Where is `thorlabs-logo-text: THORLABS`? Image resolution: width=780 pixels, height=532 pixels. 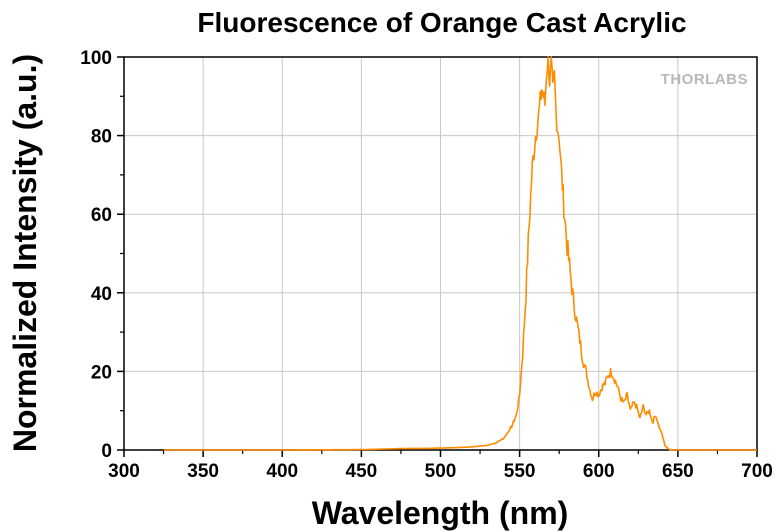
thorlabs-logo-text: THORLABS is located at coordinates (704, 79).